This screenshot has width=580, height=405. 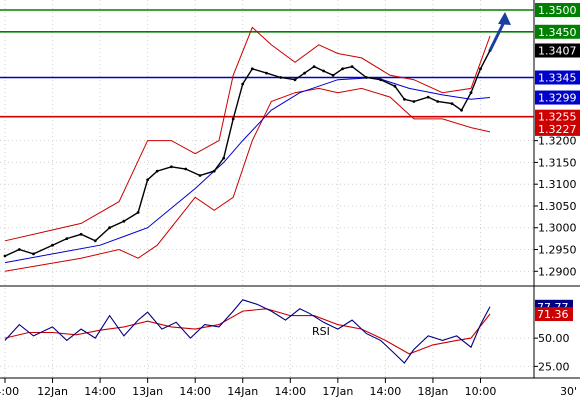 I want to click on rsi-tick-label: 50.00, so click(x=554, y=338).